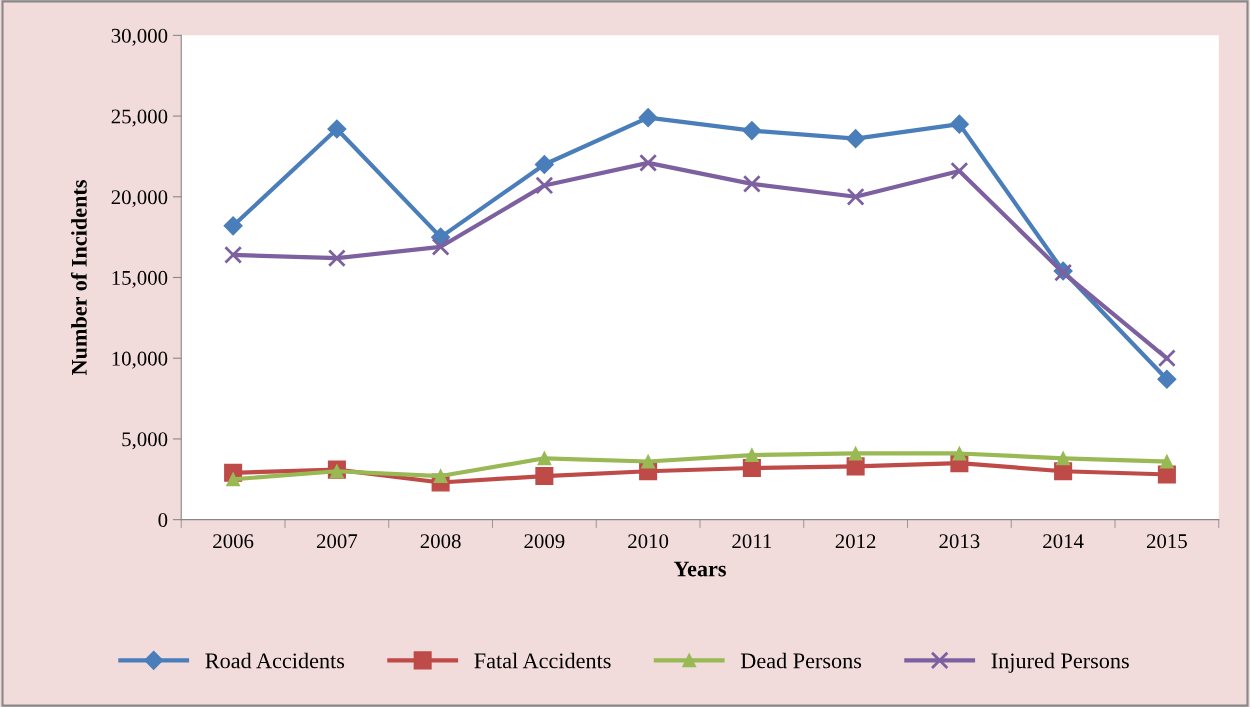 The height and width of the screenshot is (707, 1250). Describe the element at coordinates (752, 541) in the screenshot. I see `x-tick-label: 2011` at that location.